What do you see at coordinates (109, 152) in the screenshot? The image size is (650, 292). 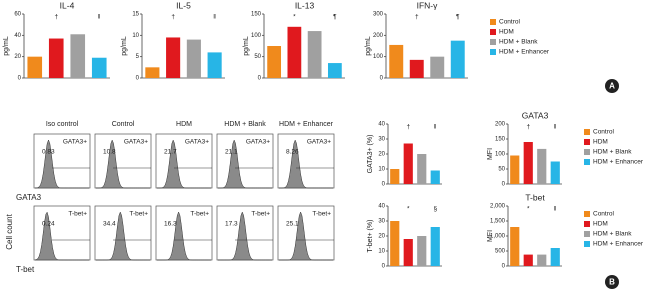 I see `gate-value: 10.8` at bounding box center [109, 152].